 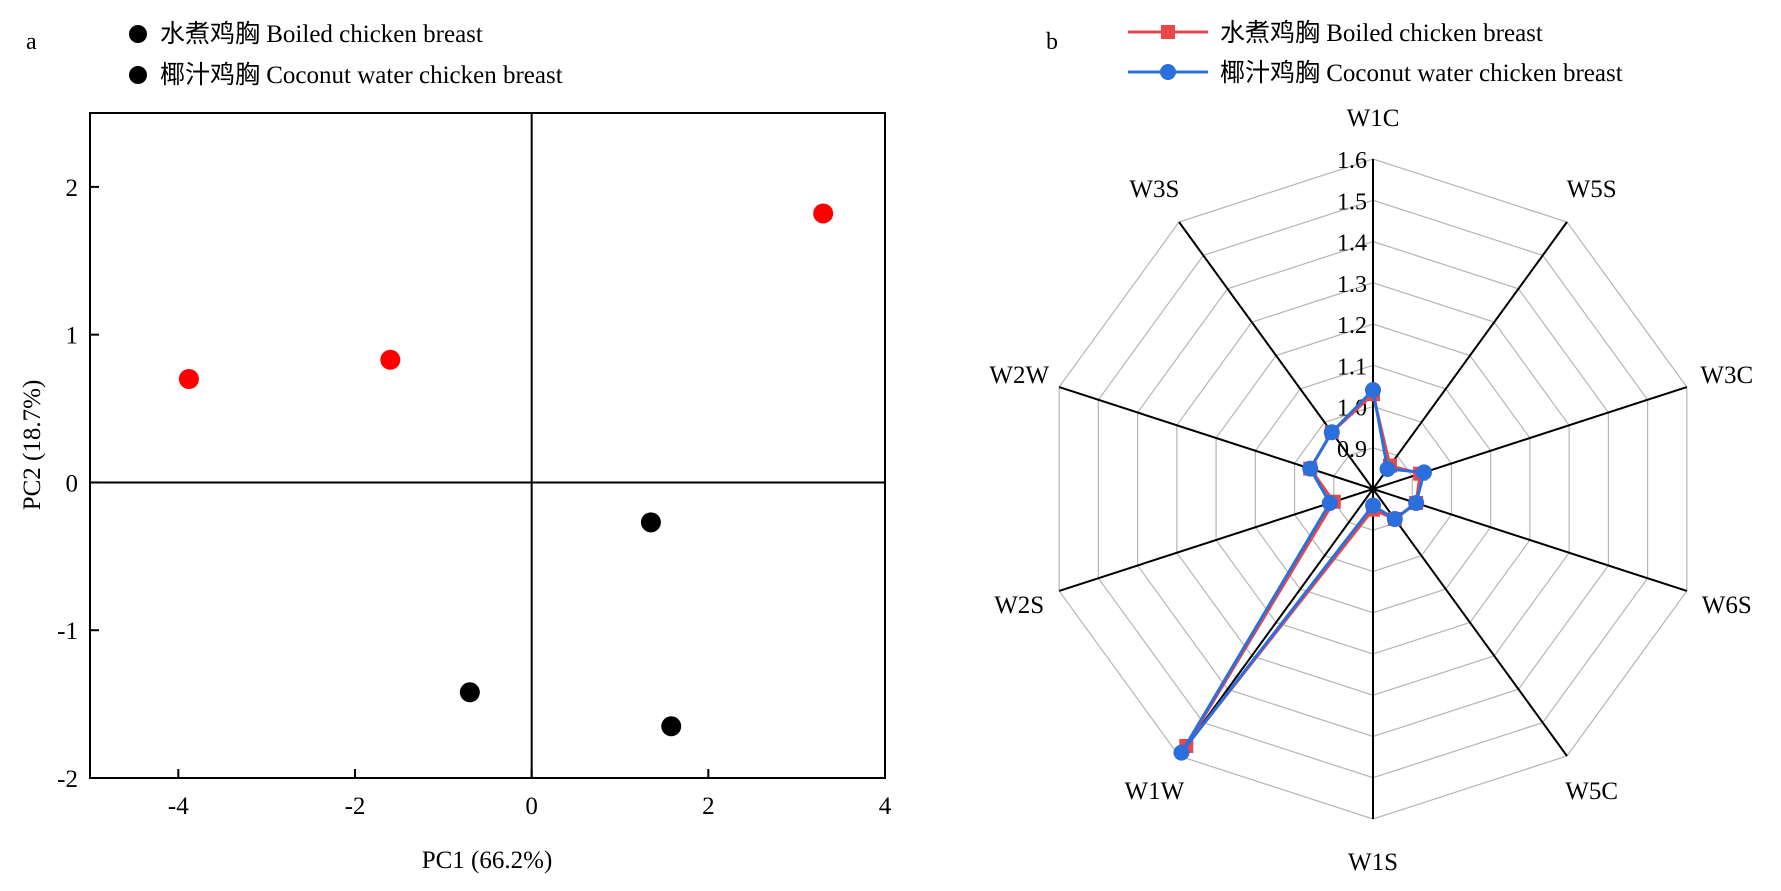 What do you see at coordinates (1726, 375) in the screenshot?
I see `radar-axis-label: W3C` at bounding box center [1726, 375].